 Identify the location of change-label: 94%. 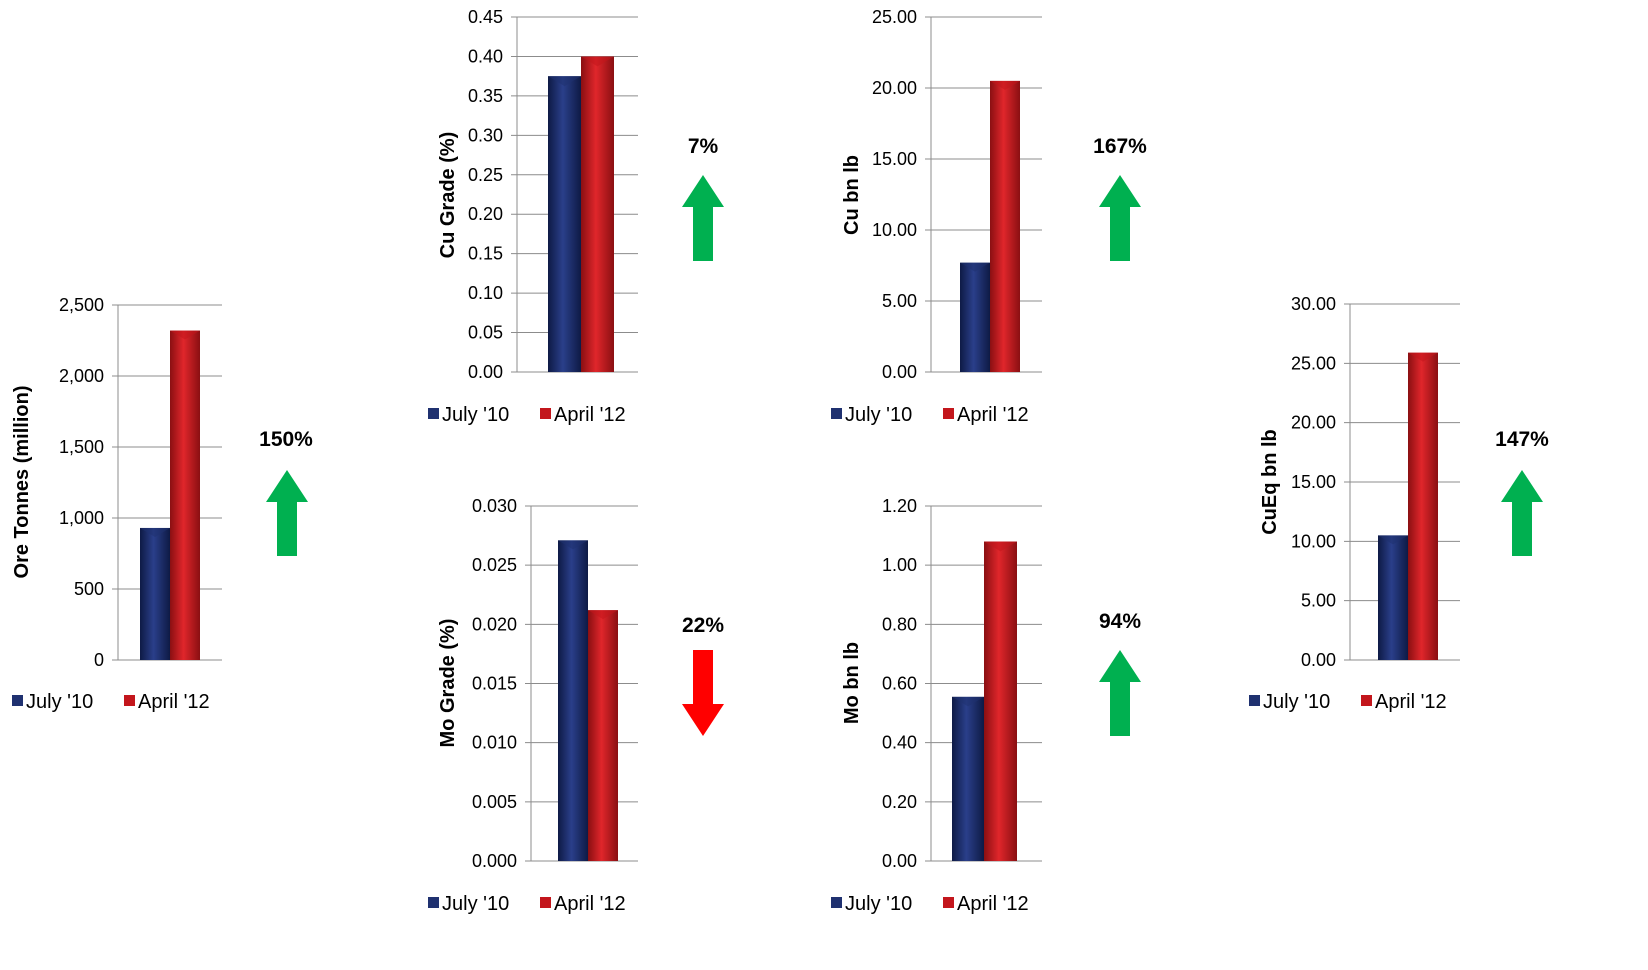
(1120, 621).